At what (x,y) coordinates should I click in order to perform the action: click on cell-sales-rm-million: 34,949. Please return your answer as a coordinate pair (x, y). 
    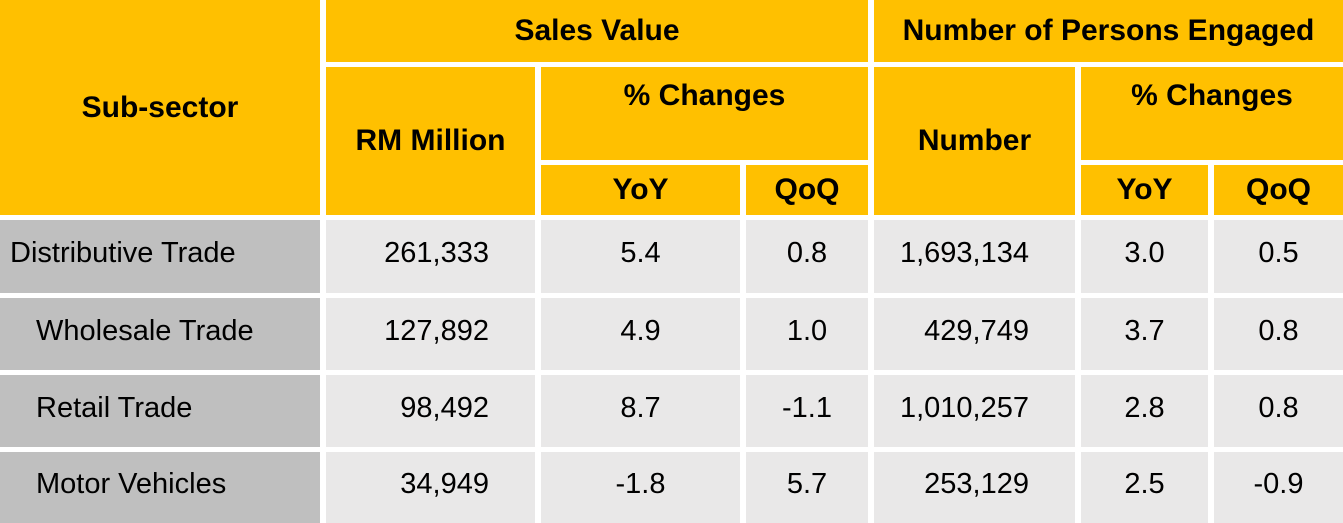
    Looking at the image, I should click on (430, 487).